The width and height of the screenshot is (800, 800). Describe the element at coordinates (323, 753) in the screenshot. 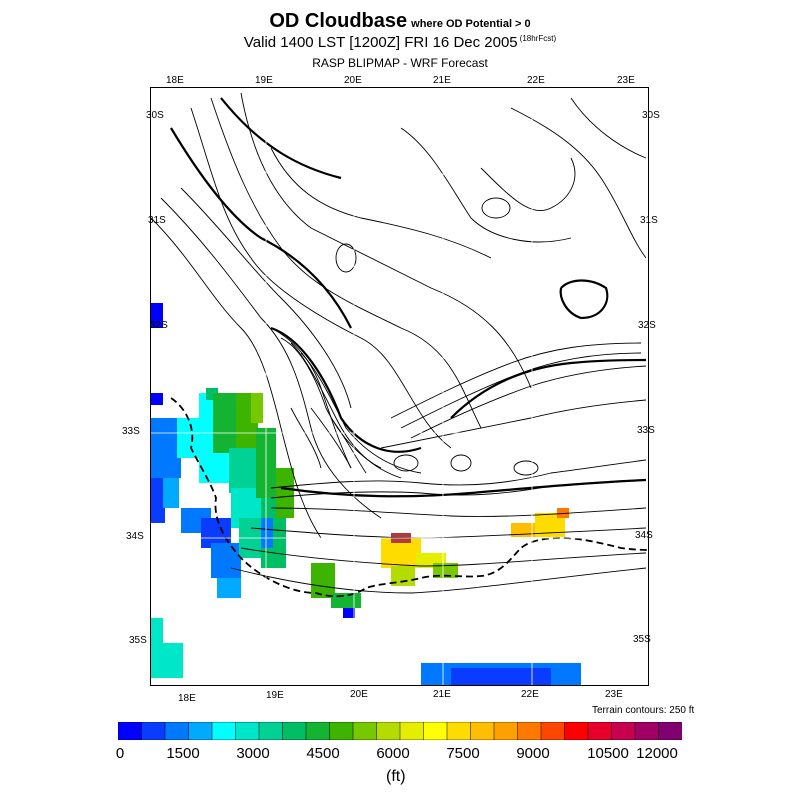

I see `colorbar-tick: 4500` at that location.